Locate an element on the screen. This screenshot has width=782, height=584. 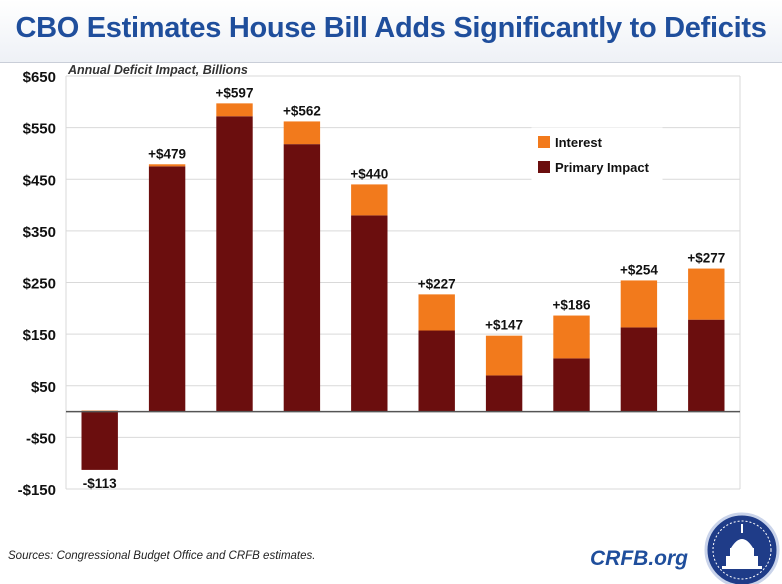
bar-primary-2026 is located at coordinates (167, 289).